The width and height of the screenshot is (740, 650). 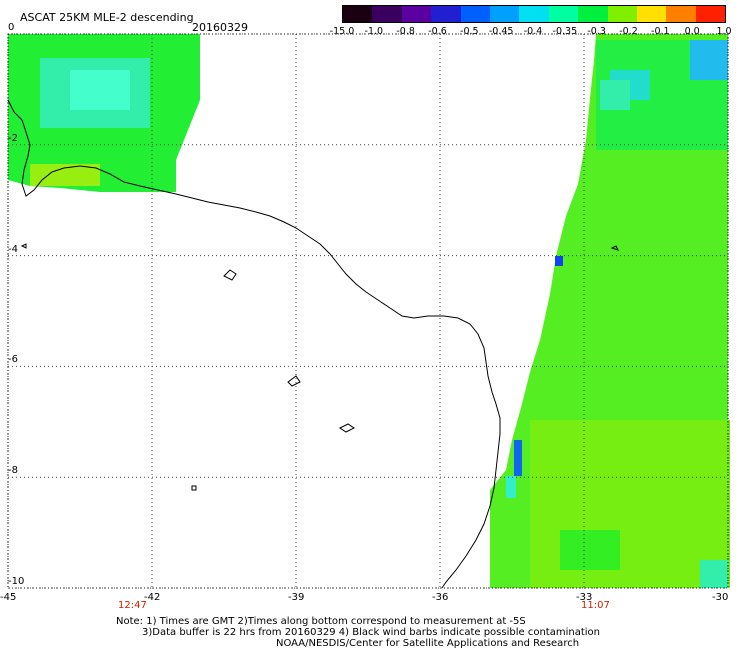 I want to click on latitude-tick-label: 0, so click(x=11, y=27).